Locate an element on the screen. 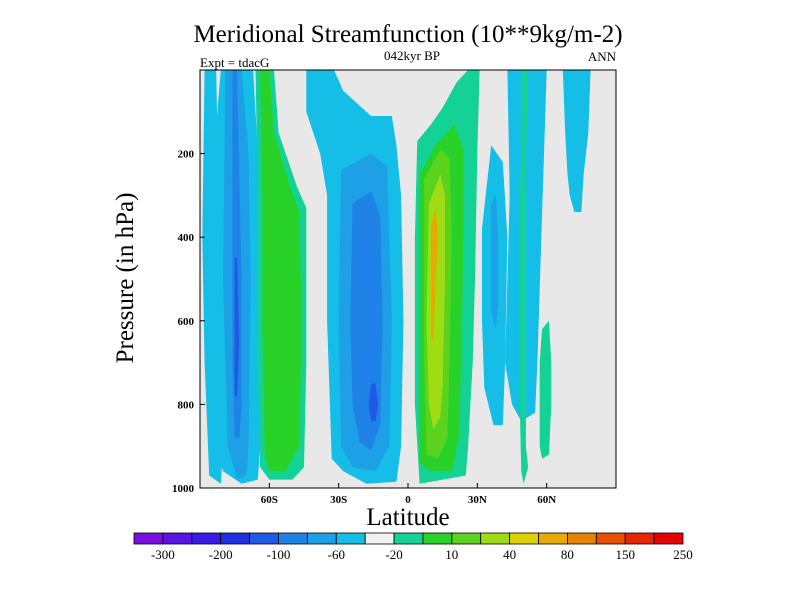 This screenshot has height=600, width=800. colorbar-label-7: 80 is located at coordinates (567, 554).